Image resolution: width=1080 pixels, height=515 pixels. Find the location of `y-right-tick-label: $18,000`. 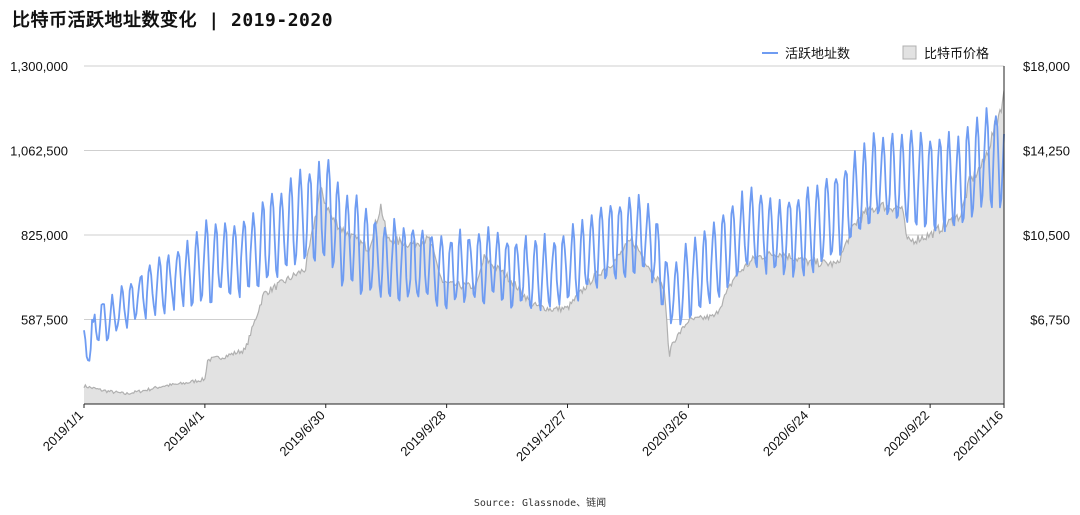

y-right-tick-label: $18,000 is located at coordinates (1046, 66).